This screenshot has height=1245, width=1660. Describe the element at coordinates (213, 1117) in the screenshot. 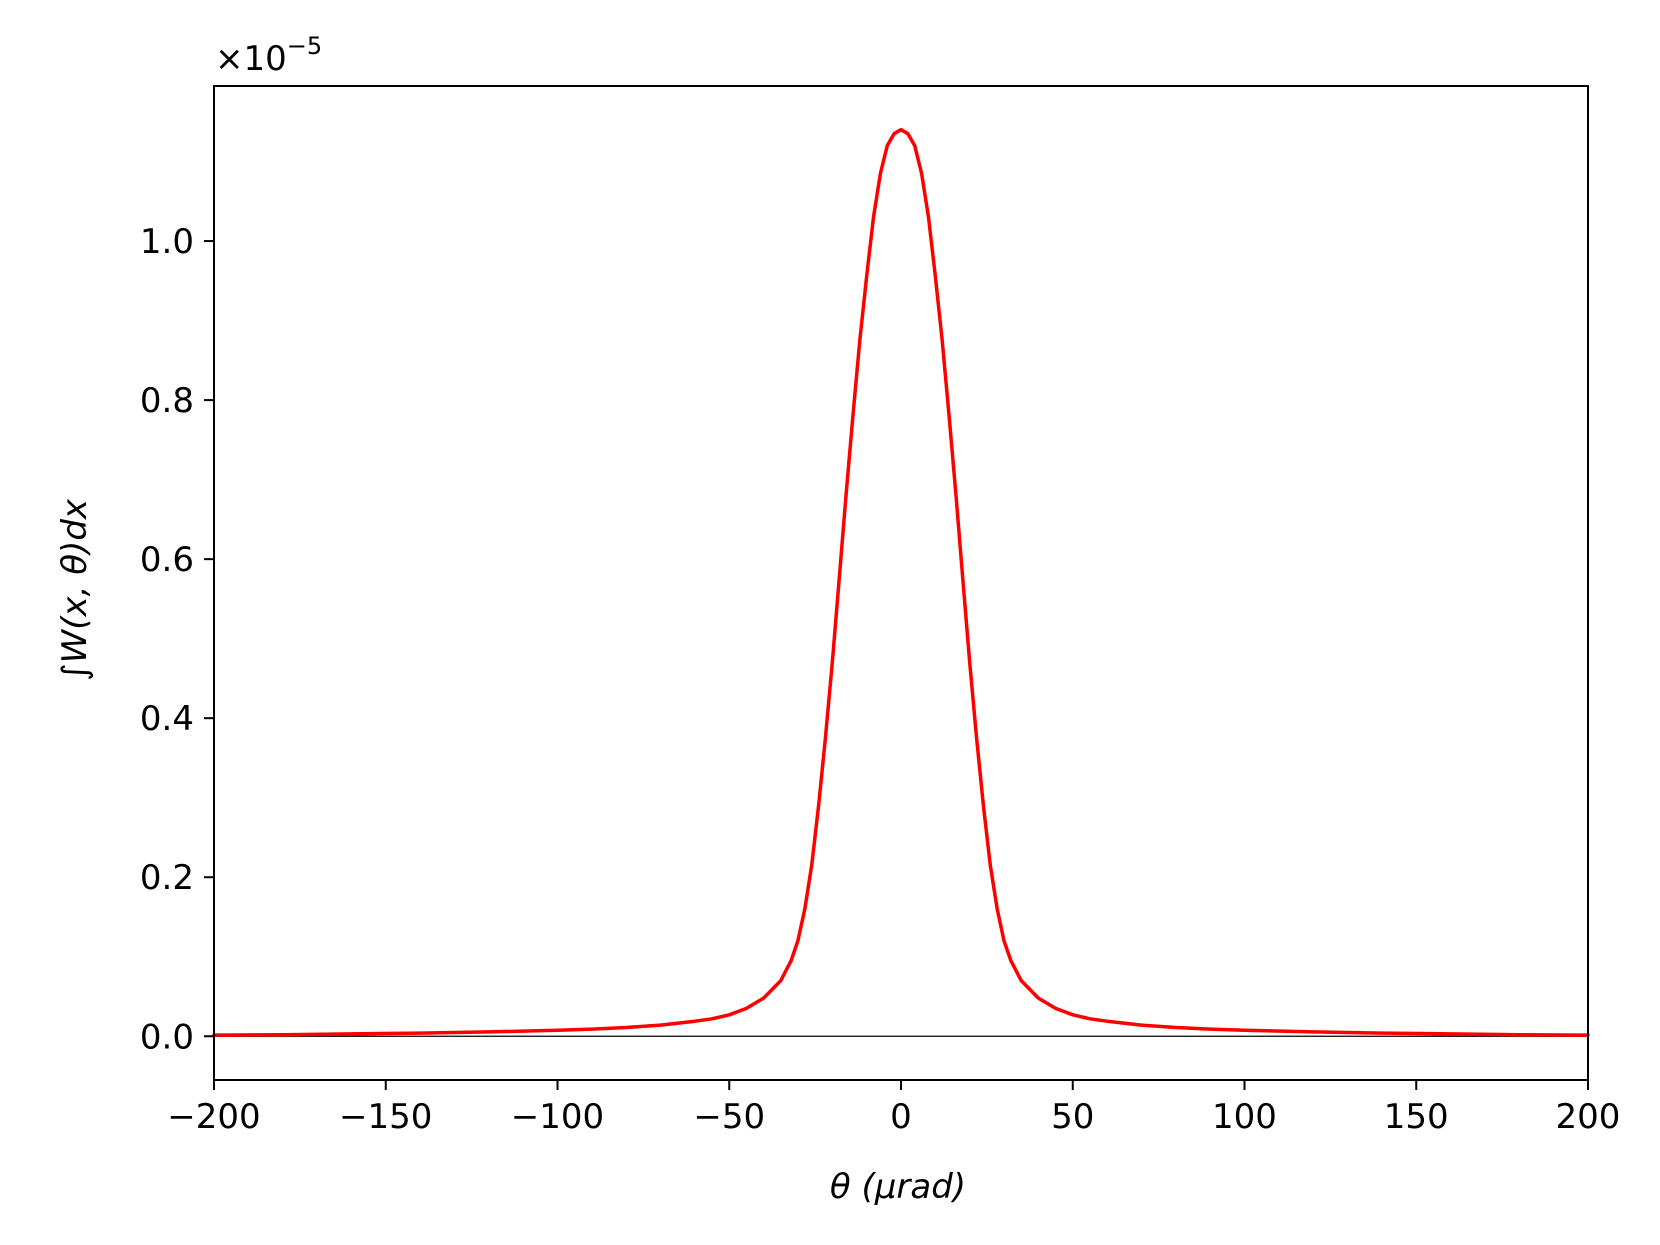

I see `x-tick-label: −200` at that location.